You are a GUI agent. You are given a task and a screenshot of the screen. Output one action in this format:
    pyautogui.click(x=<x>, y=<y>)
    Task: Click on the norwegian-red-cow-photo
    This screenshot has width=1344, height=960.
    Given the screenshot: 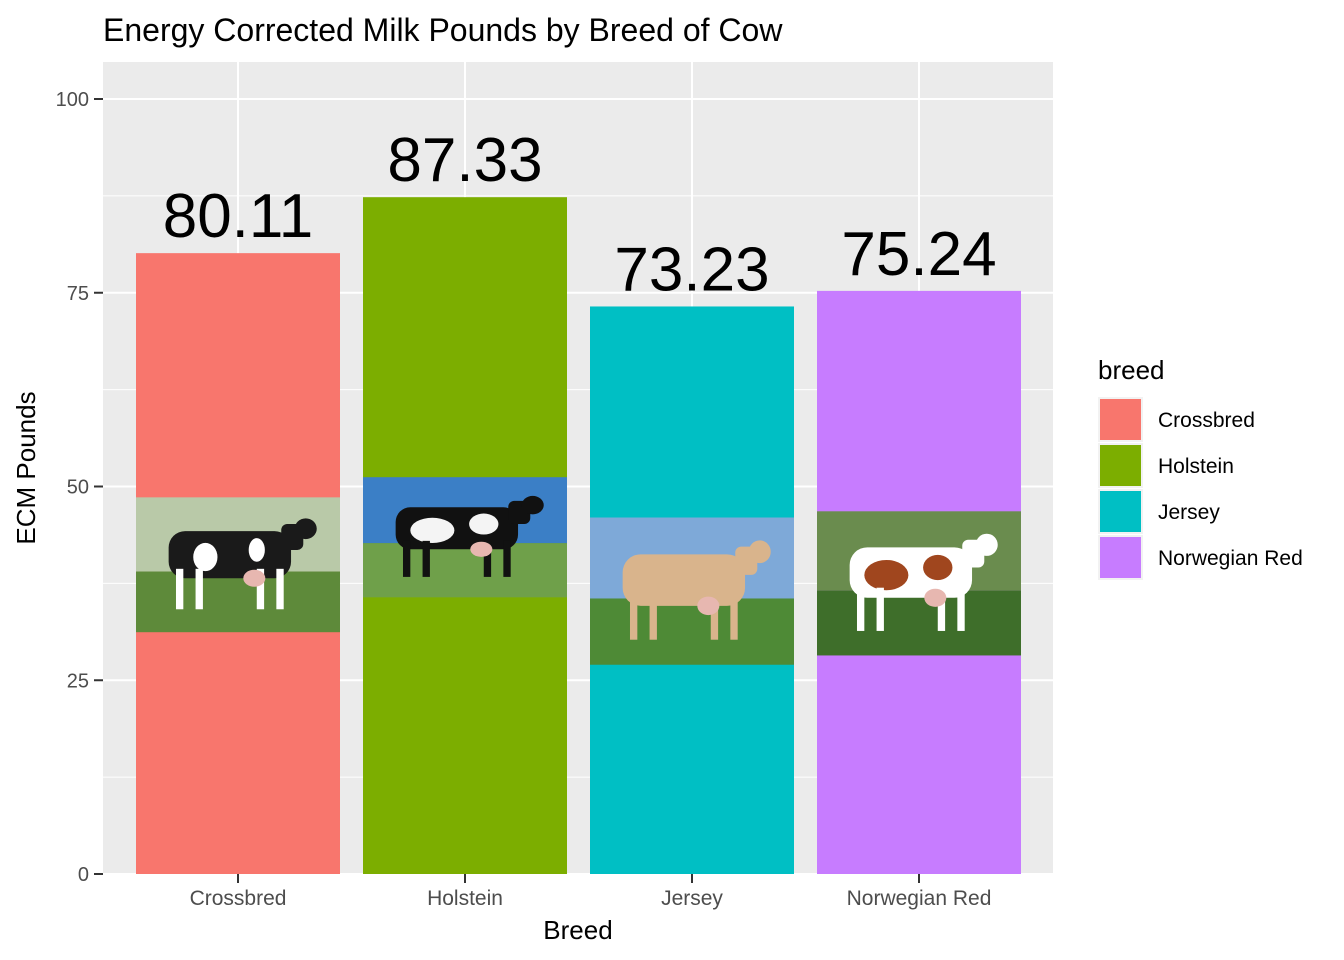 What is the action you would take?
    pyautogui.click(x=919, y=583)
    